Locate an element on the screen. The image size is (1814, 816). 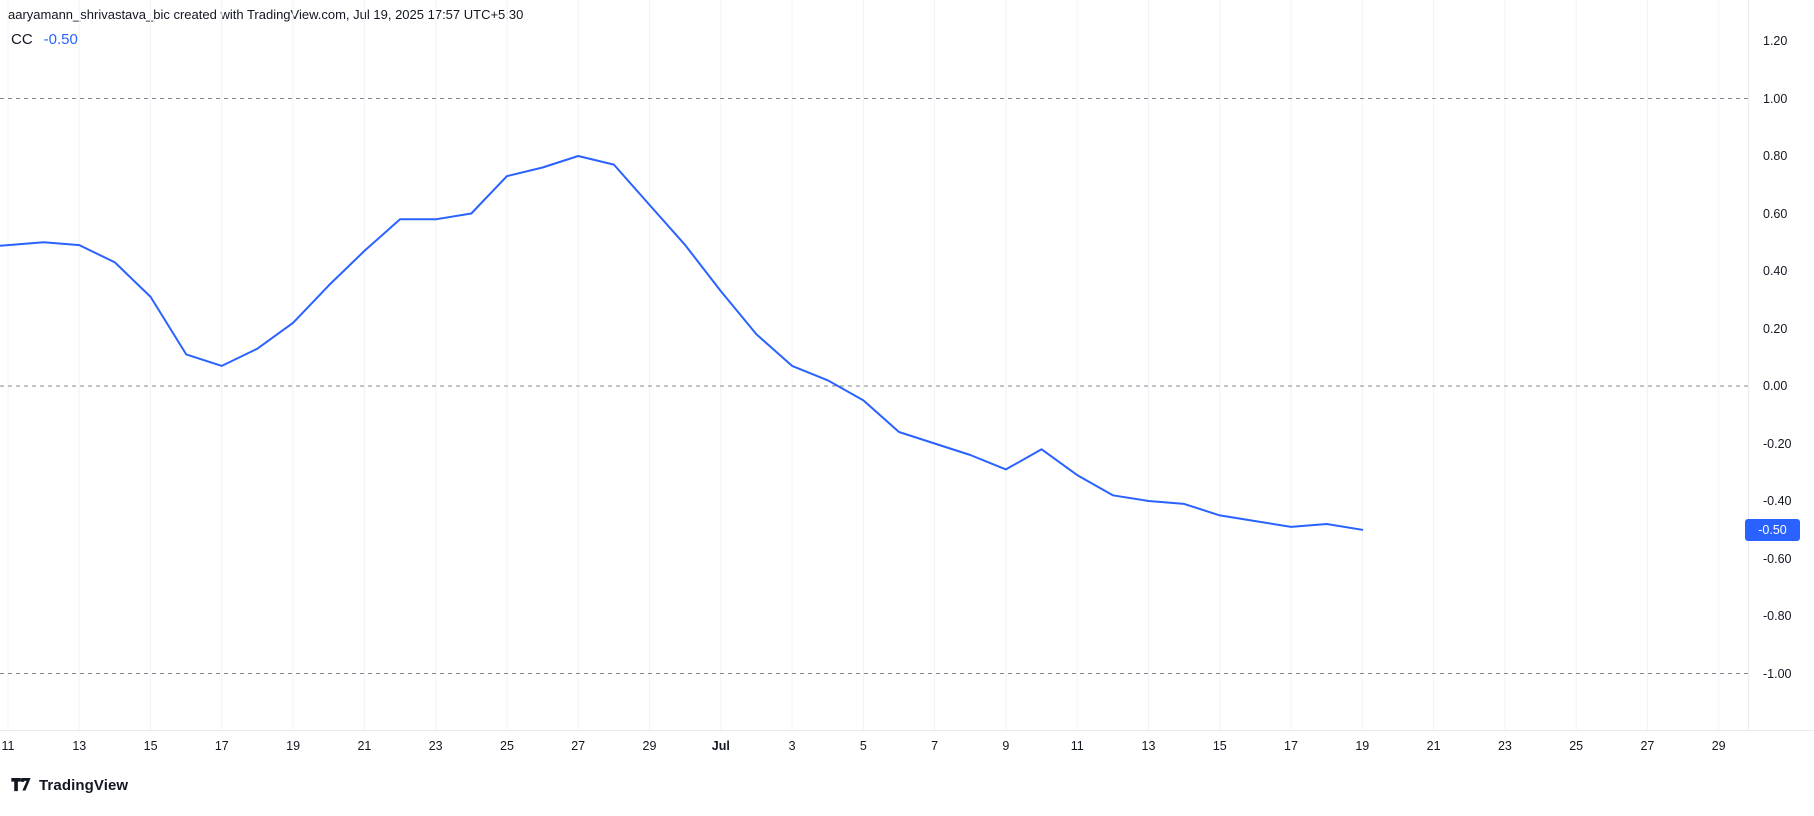
legend-value: -0.50 is located at coordinates (60, 39).